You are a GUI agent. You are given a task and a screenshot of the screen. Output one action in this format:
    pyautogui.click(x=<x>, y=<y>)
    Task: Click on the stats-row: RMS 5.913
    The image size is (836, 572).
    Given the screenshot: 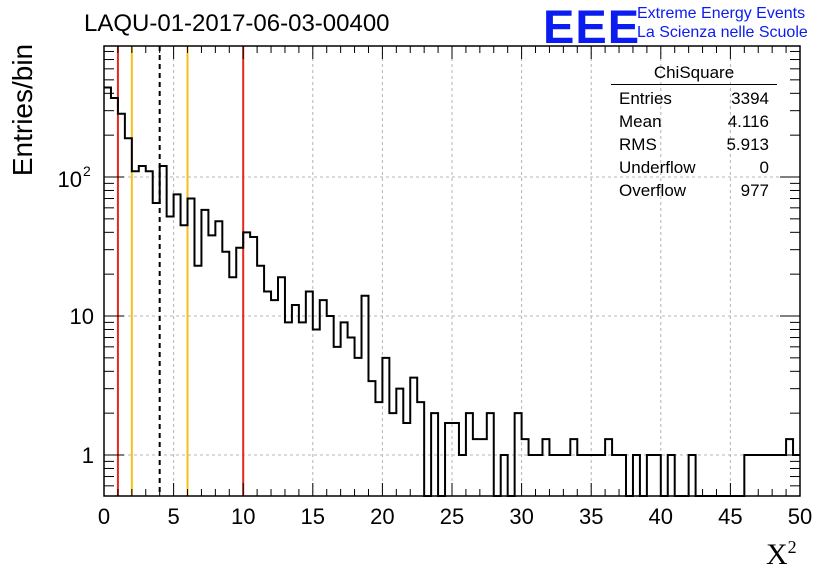 What is the action you would take?
    pyautogui.click(x=694, y=144)
    